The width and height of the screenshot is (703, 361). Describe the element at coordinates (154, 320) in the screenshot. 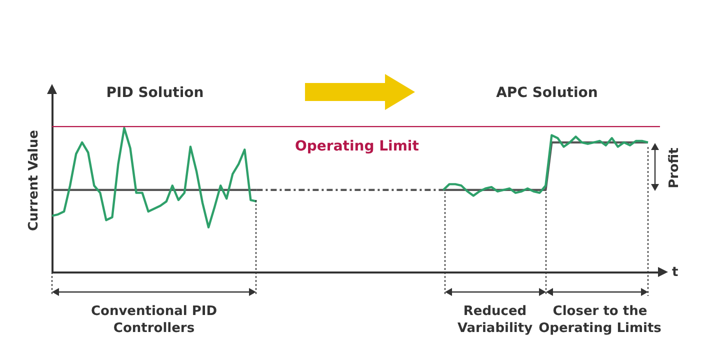

I see `text: Conventional PID Controllers` at that location.